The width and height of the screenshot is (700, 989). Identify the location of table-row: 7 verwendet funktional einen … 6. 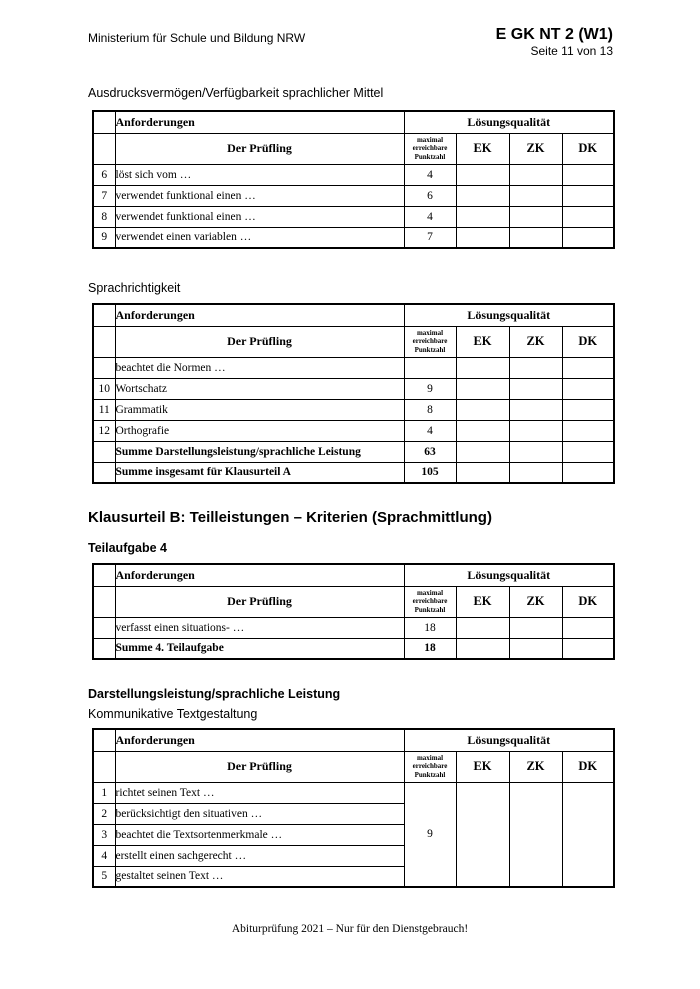
(353, 195).